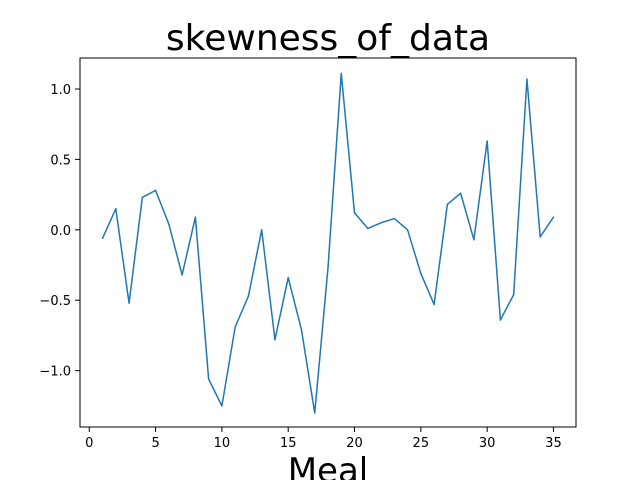 The width and height of the screenshot is (640, 480). What do you see at coordinates (60, 160) in the screenshot?
I see `y-tick-label: 0.5` at bounding box center [60, 160].